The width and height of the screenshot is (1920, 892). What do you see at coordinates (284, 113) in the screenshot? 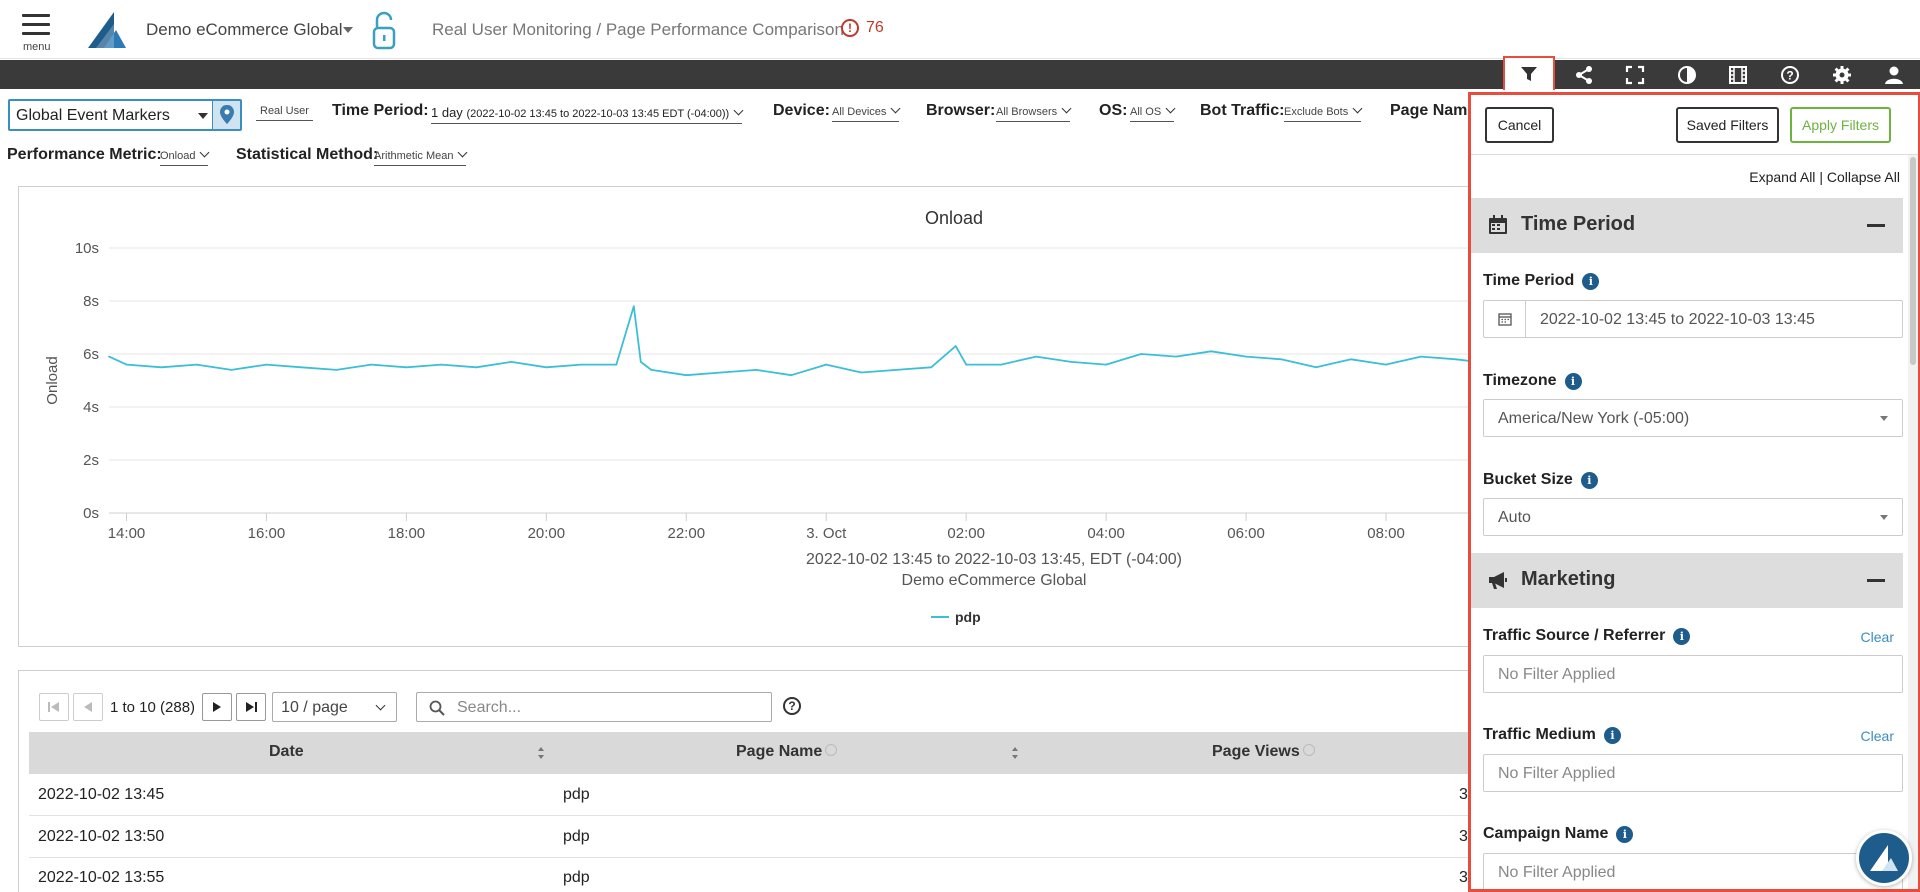
I see `real-user-select: Real User` at bounding box center [284, 113].